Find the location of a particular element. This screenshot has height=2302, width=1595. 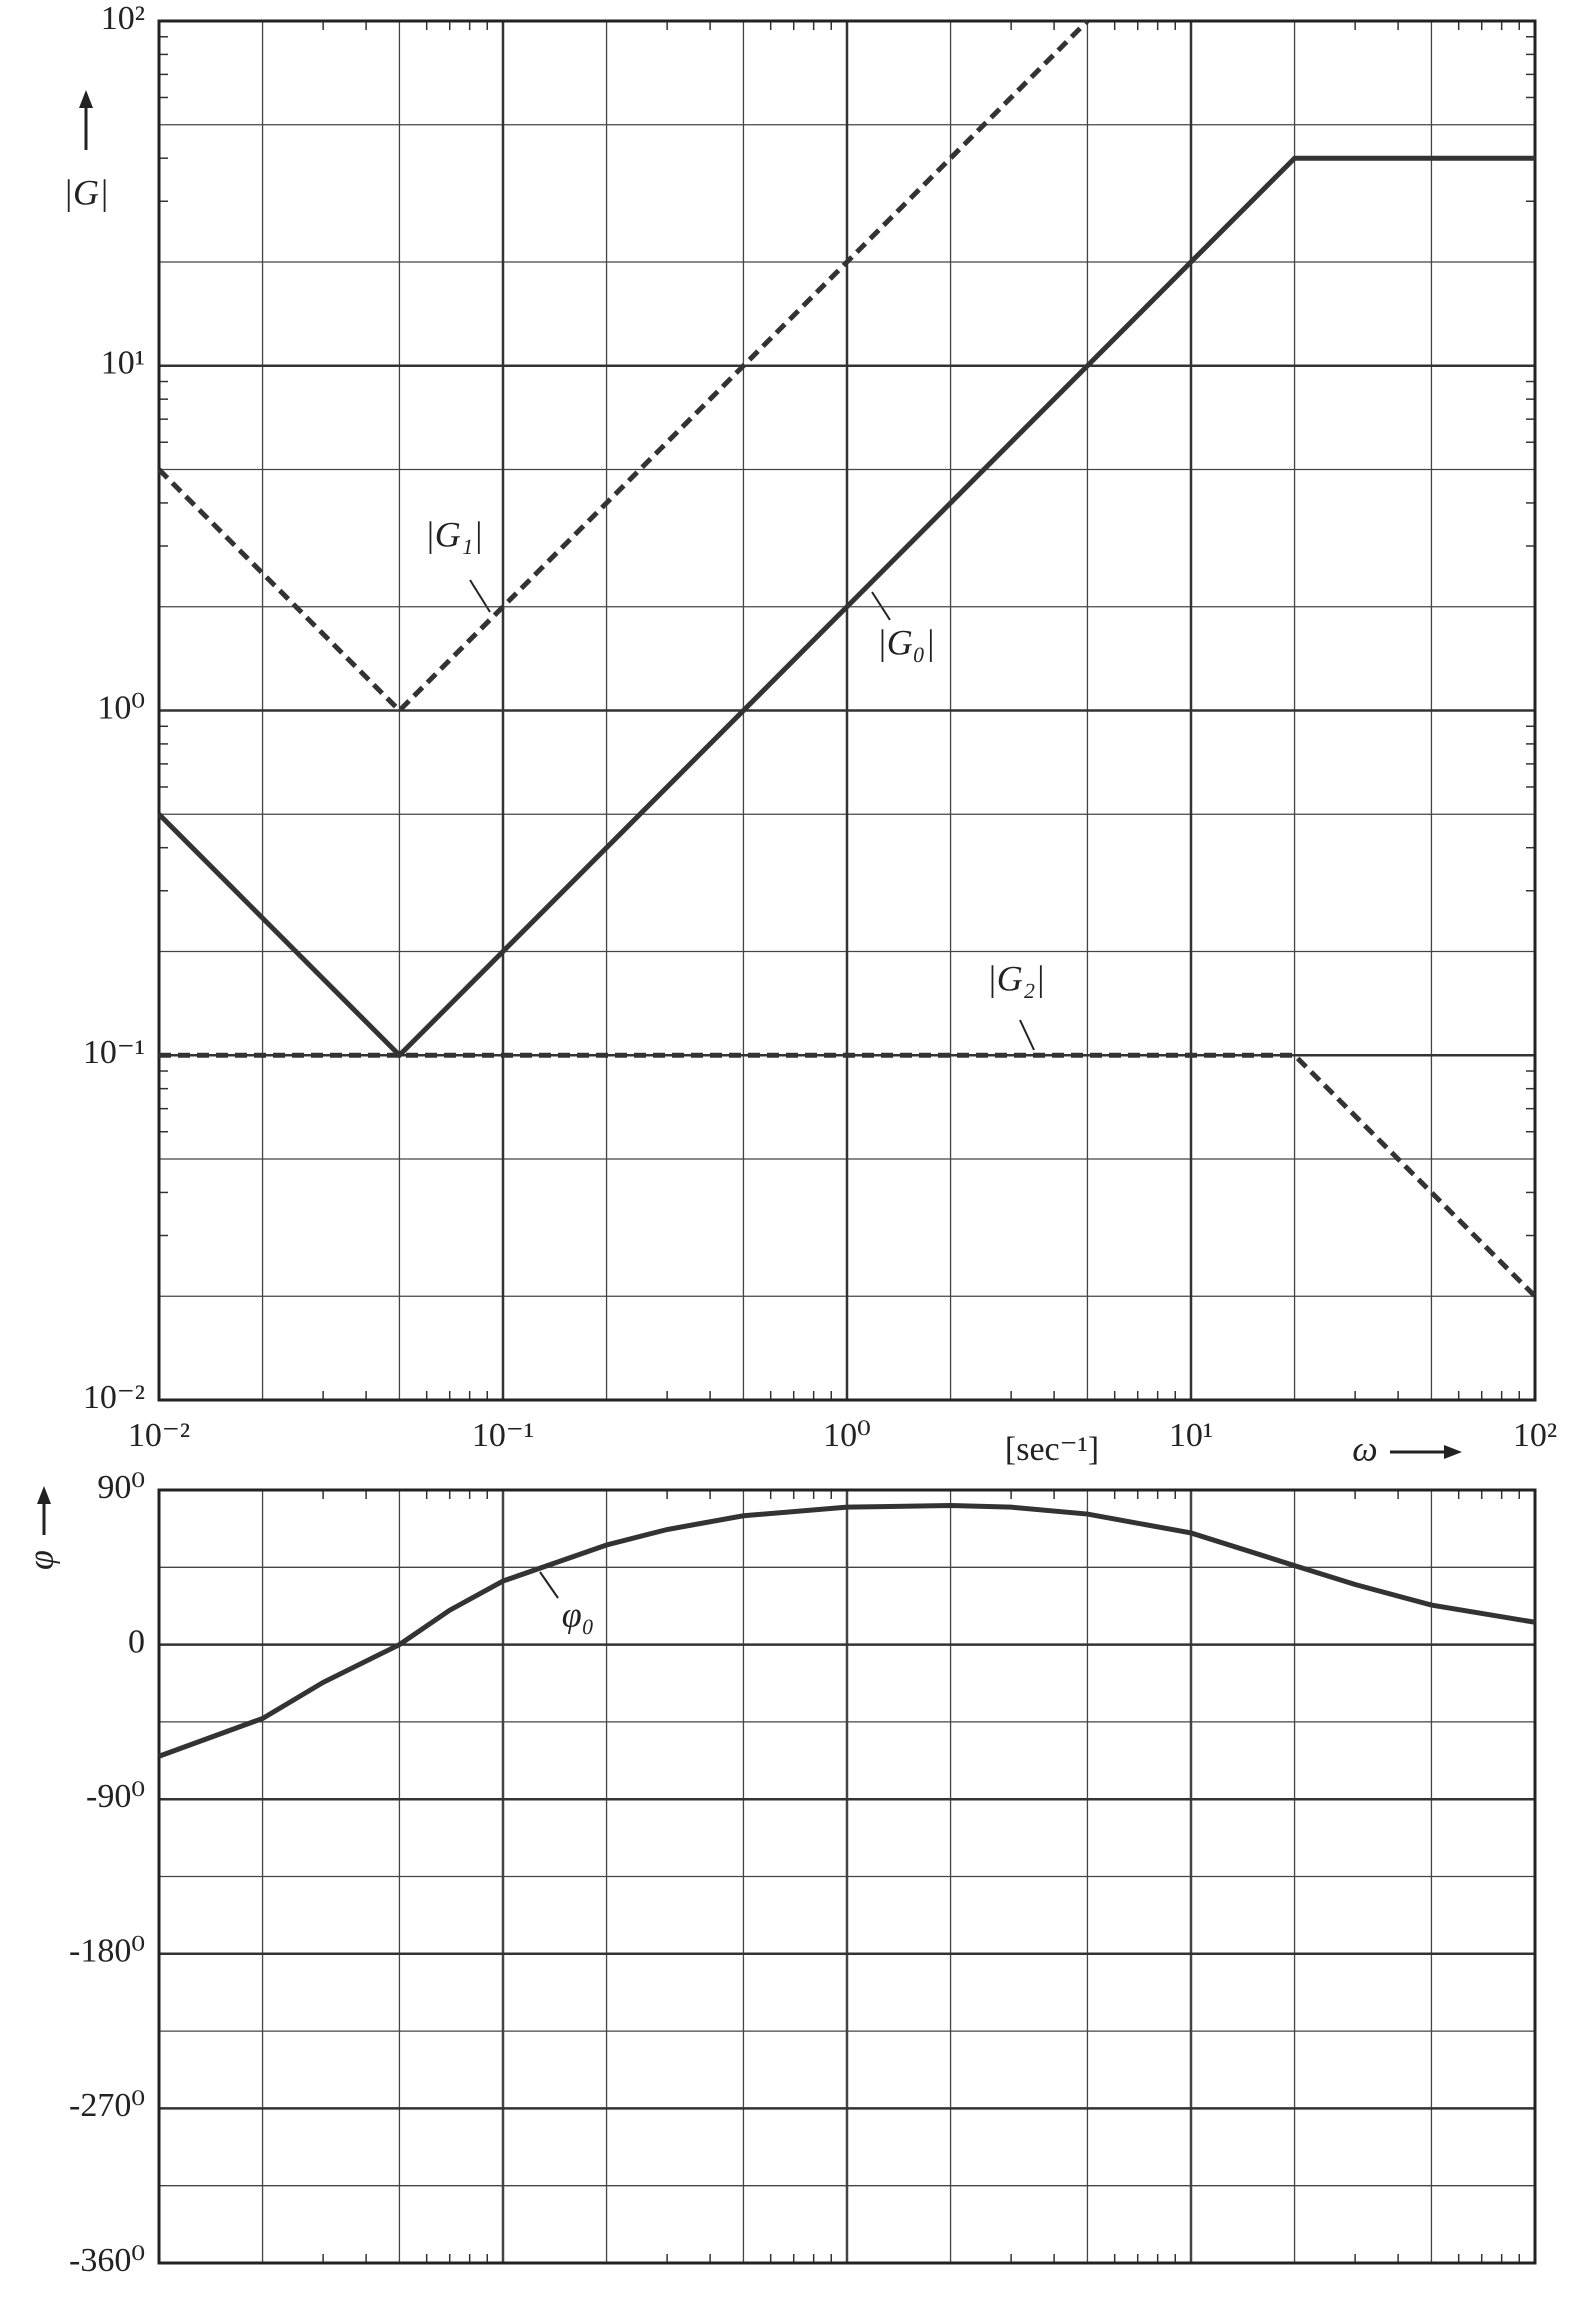

series-line is located at coordinates (847, 1630).